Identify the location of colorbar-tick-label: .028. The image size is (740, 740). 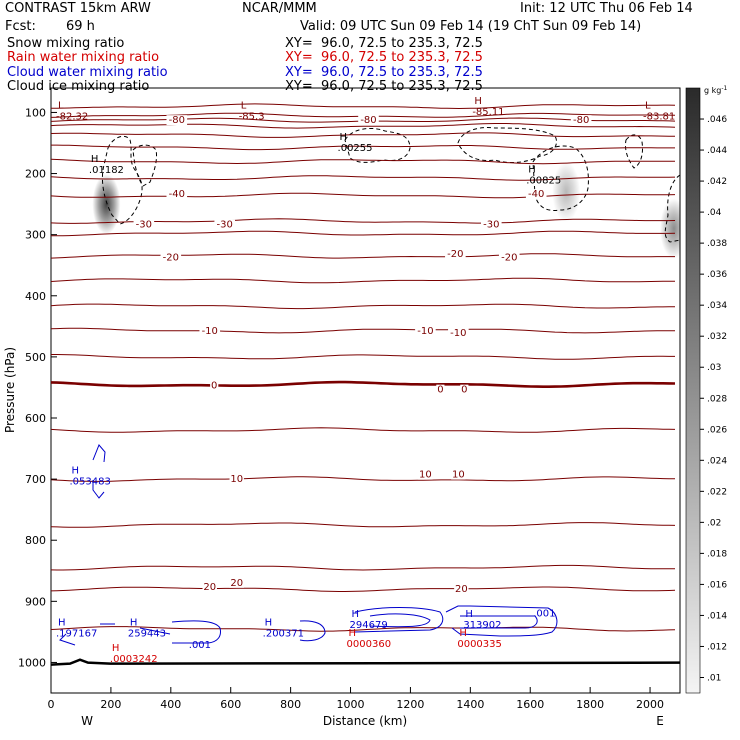
(717, 399).